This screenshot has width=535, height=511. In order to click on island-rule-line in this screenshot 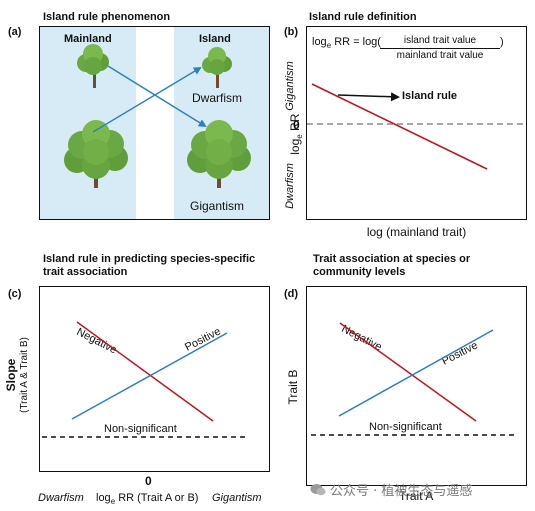, I will do `click(399, 126)`.